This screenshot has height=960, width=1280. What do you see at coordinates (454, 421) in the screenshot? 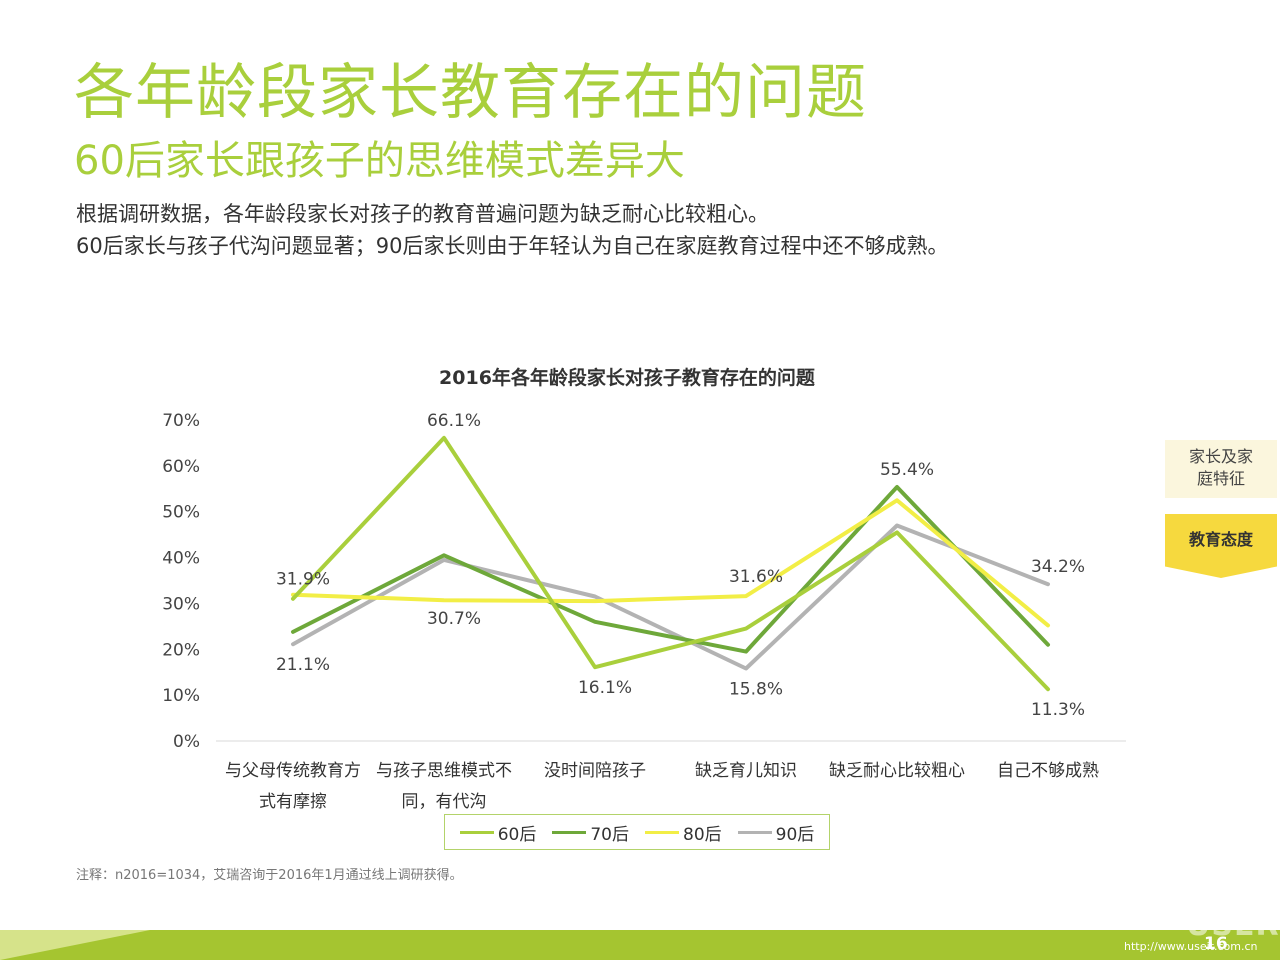
I see `data-label: 66.1%` at bounding box center [454, 421].